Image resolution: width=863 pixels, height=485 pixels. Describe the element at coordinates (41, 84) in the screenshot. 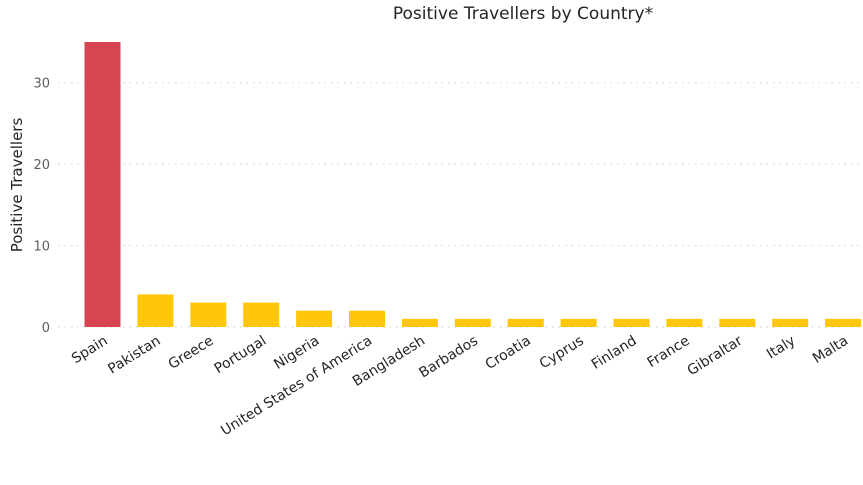

I see `y-tick-label: 30` at that location.